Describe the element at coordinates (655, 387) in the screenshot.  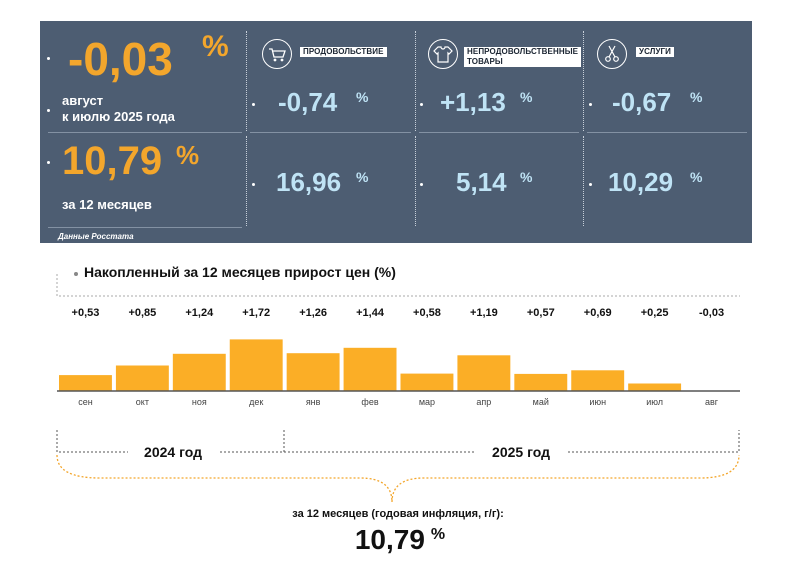
I see `bar-июл` at that location.